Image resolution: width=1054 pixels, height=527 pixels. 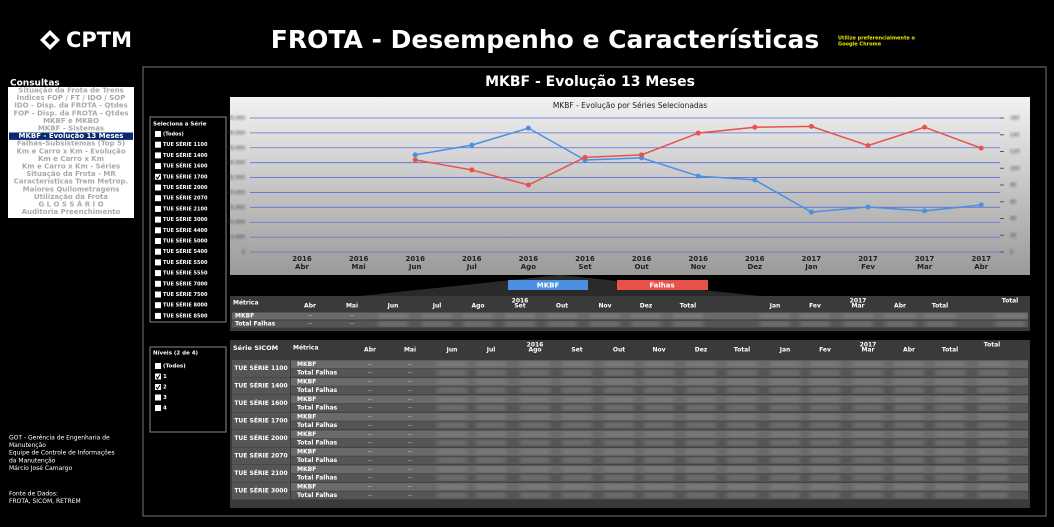 What do you see at coordinates (950, 350) in the screenshot?
I see `column-header: Total` at bounding box center [950, 350].